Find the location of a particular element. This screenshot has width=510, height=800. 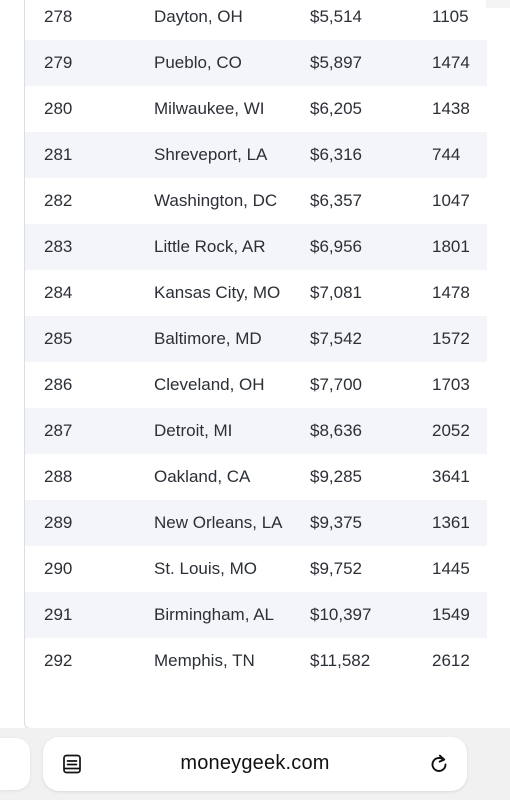

cost-cell: $6,205 is located at coordinates (336, 108).